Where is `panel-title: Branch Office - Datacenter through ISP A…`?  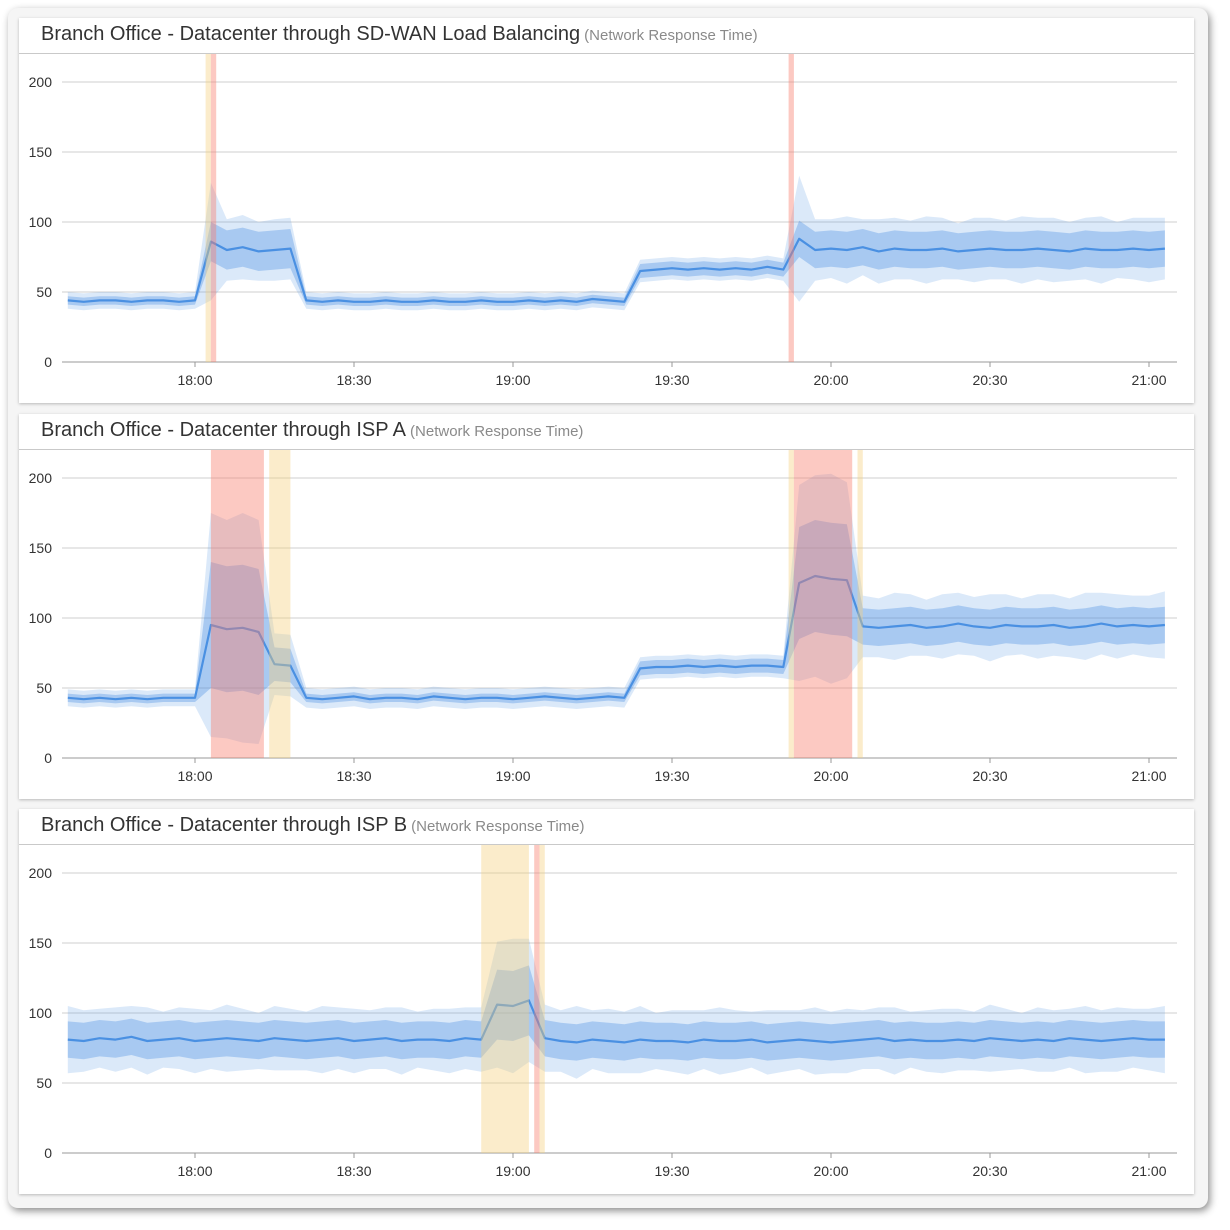
panel-title: Branch Office - Datacenter through ISP A… is located at coordinates (312, 430).